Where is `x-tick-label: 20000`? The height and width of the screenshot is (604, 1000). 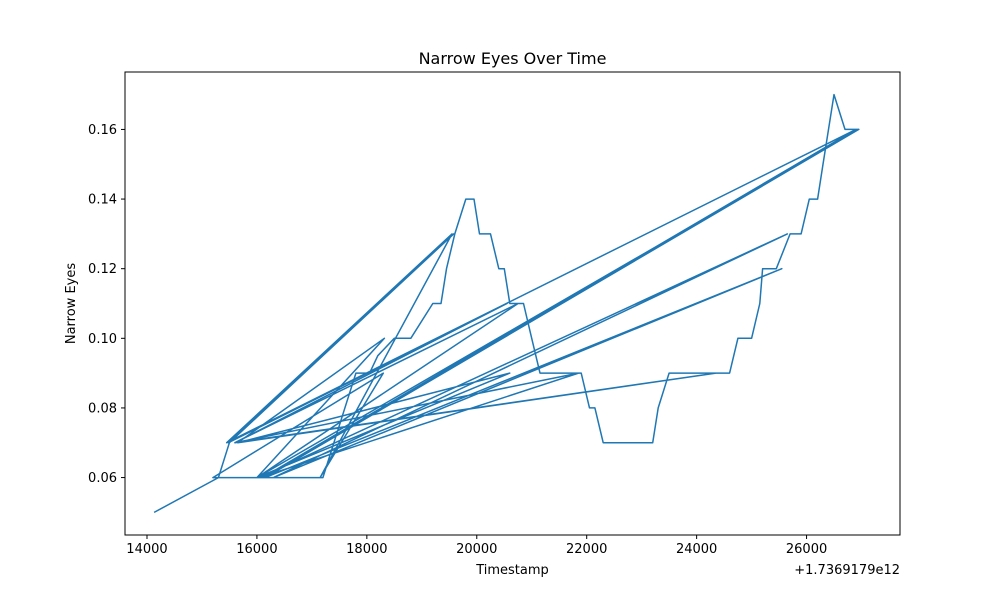 x-tick-label: 20000 is located at coordinates (476, 549).